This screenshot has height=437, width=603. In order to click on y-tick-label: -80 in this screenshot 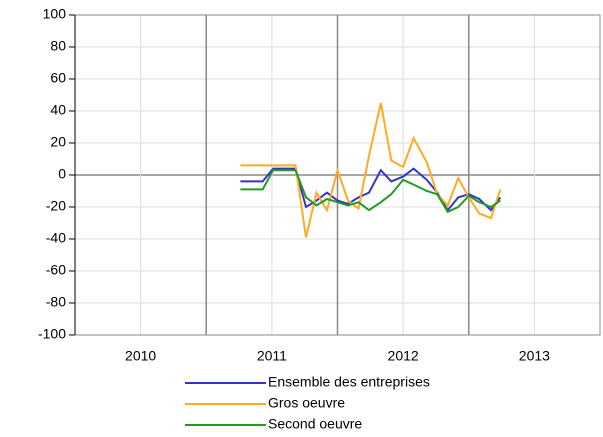, I will do `click(56, 302)`.